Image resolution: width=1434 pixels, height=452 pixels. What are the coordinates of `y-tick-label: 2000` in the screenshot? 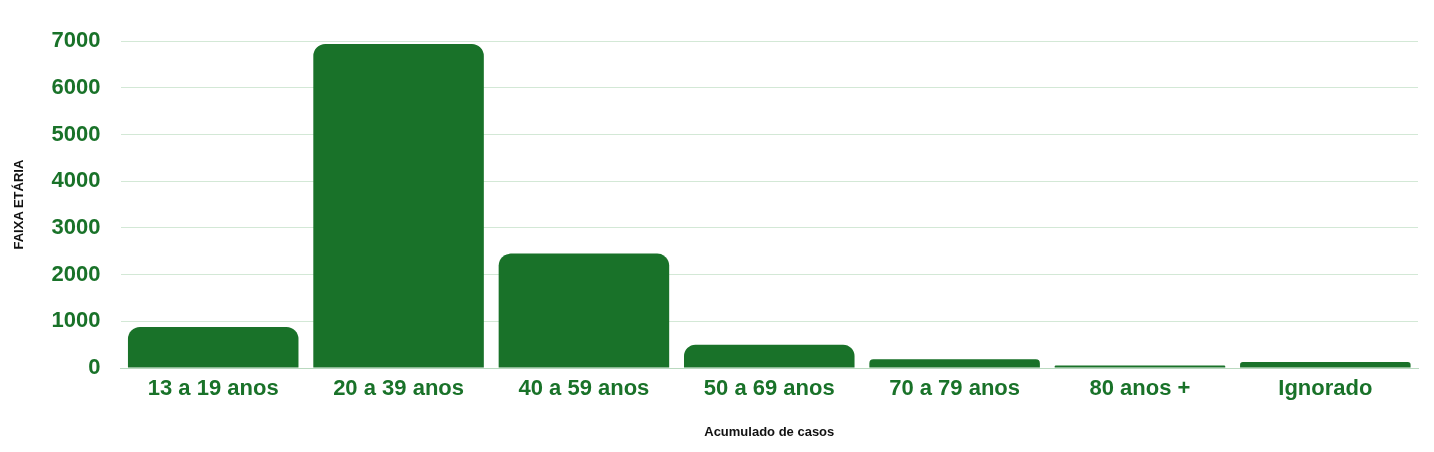 It's located at (76, 273).